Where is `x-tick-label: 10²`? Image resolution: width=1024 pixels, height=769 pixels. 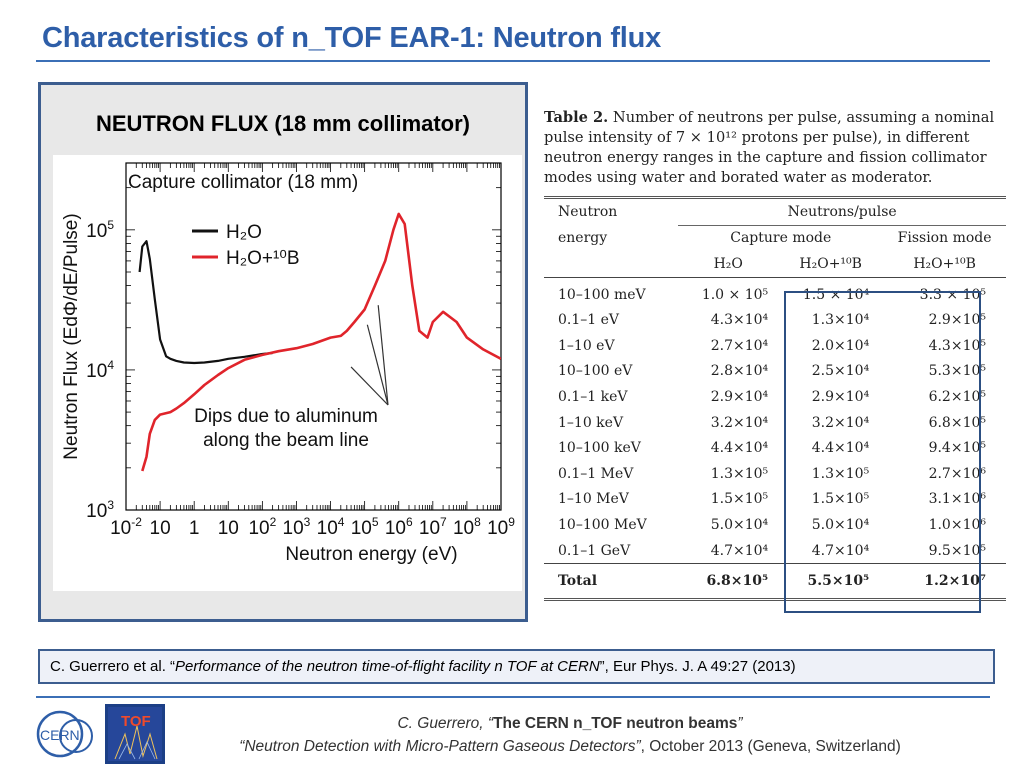 x-tick-label: 10² is located at coordinates (262, 527).